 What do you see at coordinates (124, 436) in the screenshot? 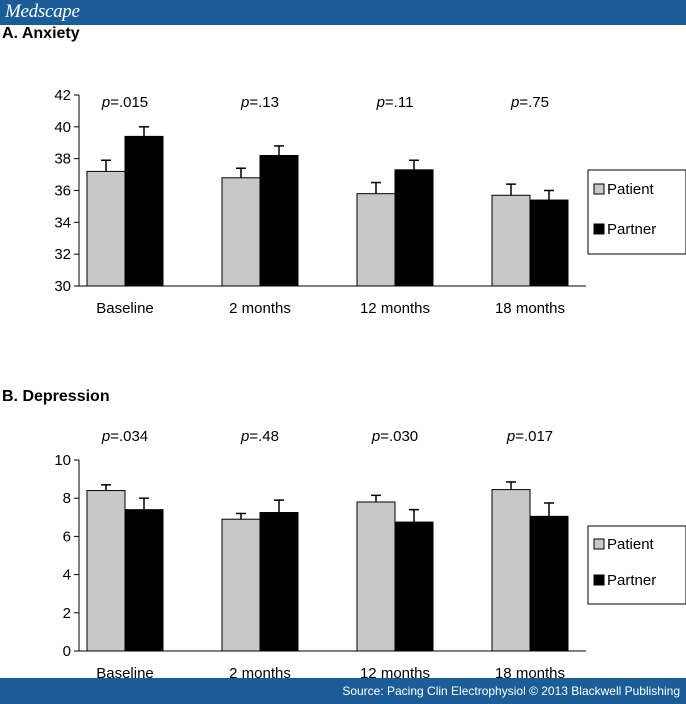
I see `p-value-label: p=.034` at bounding box center [124, 436].